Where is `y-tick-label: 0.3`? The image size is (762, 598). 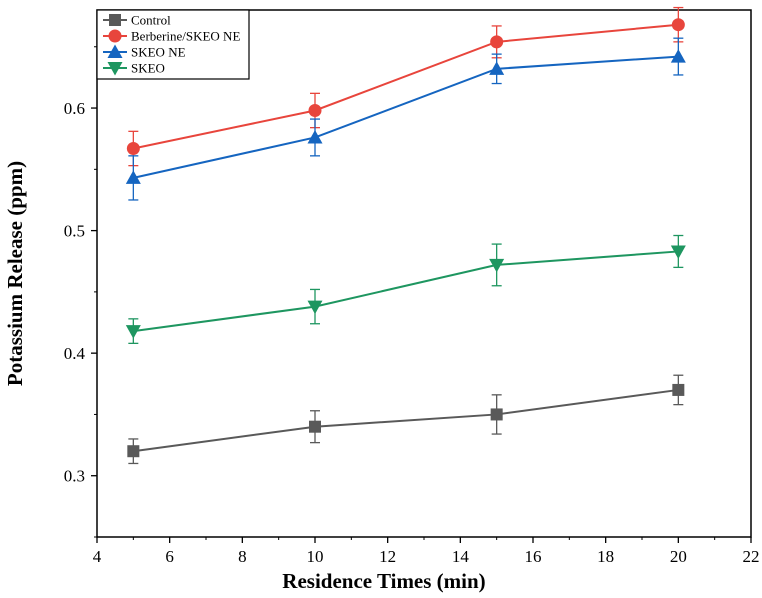
y-tick-label: 0.3 is located at coordinates (74, 476).